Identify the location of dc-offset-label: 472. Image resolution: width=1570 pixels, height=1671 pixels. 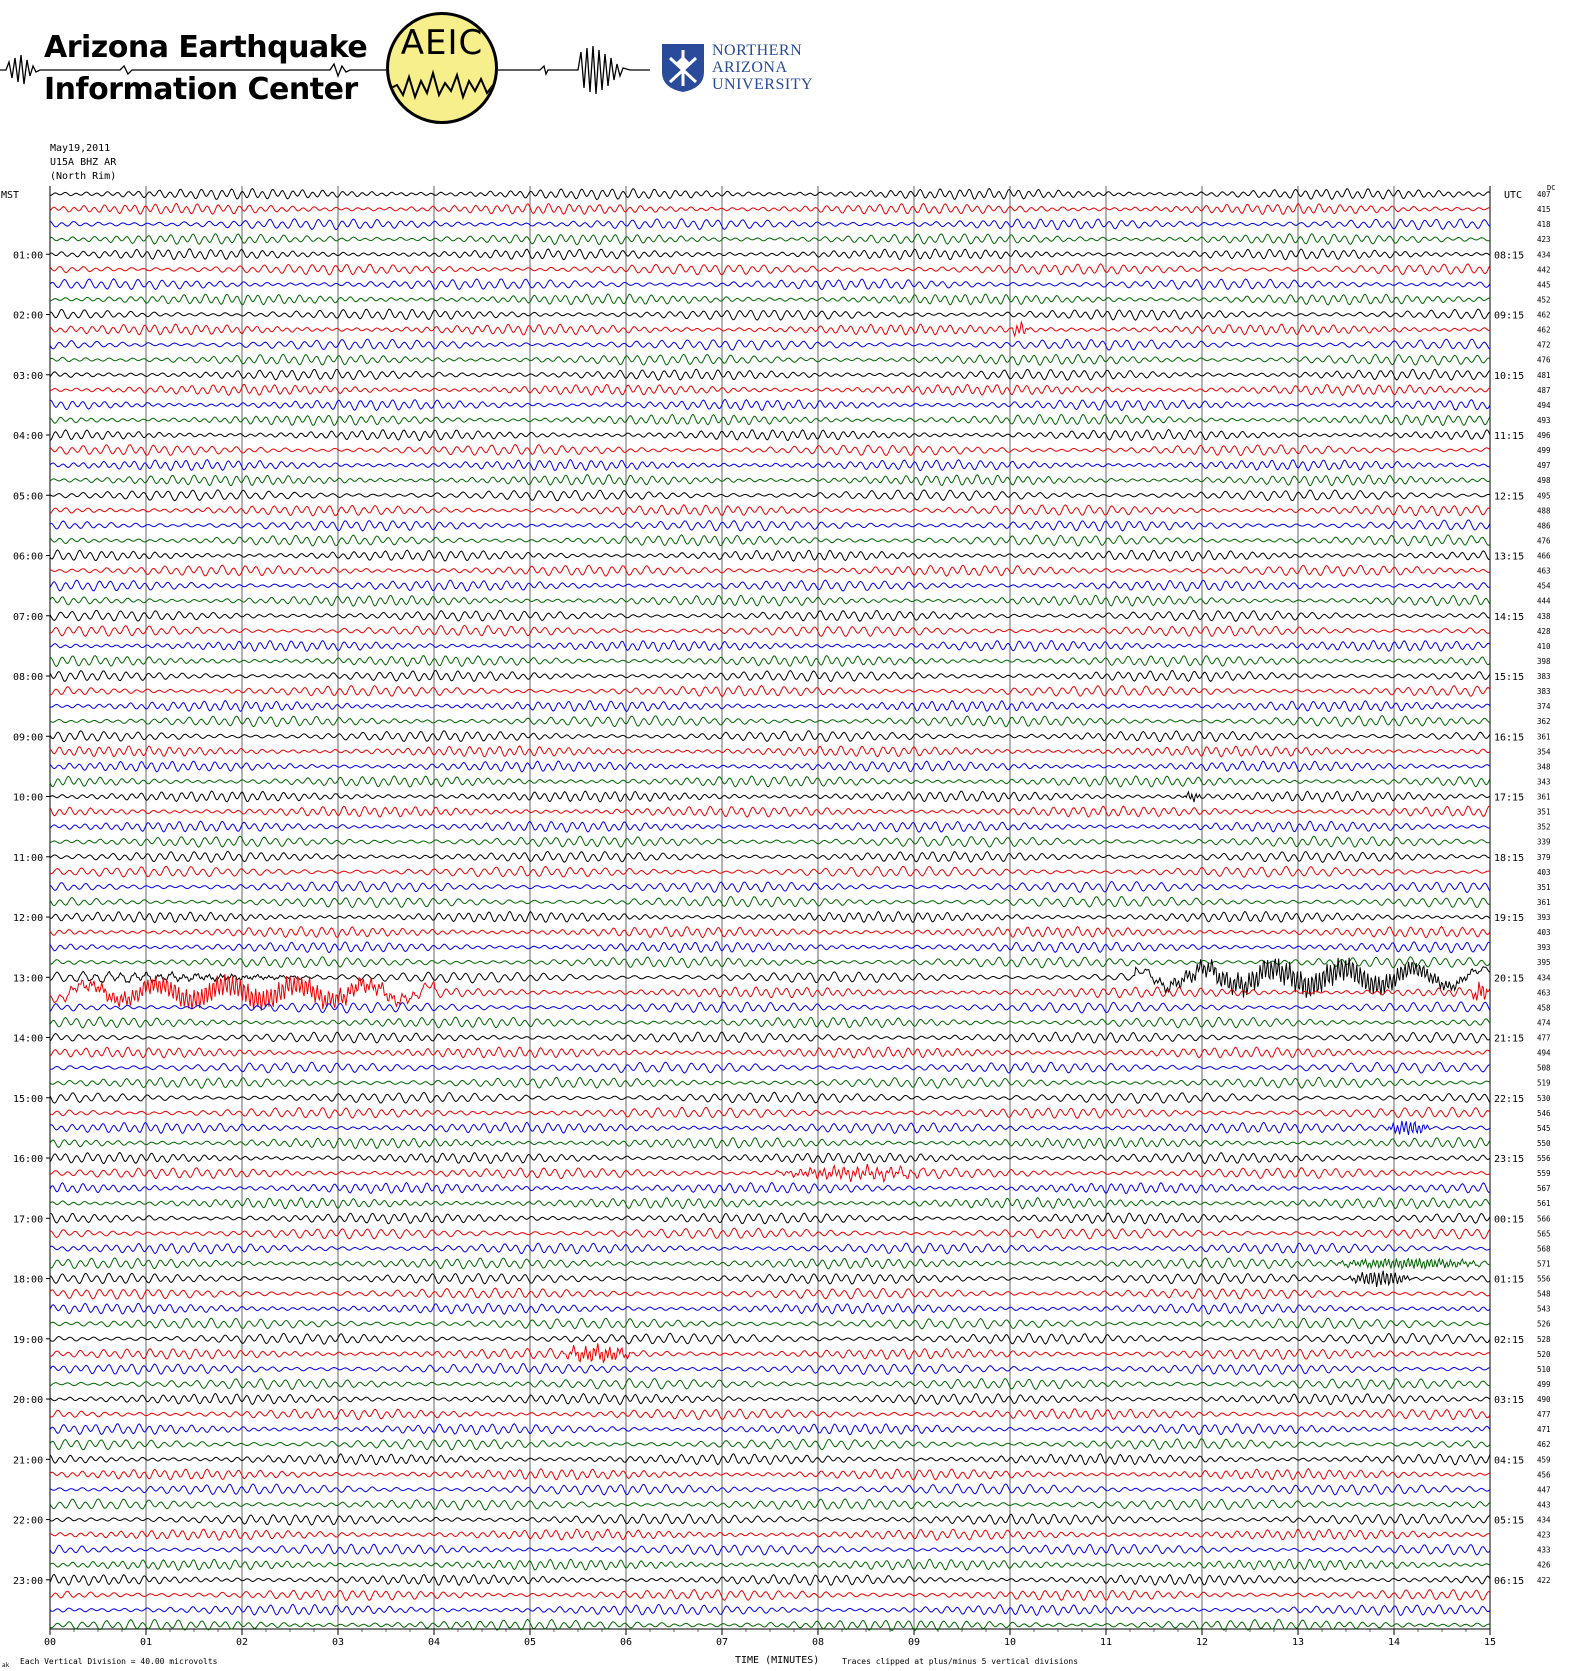
(1544, 345).